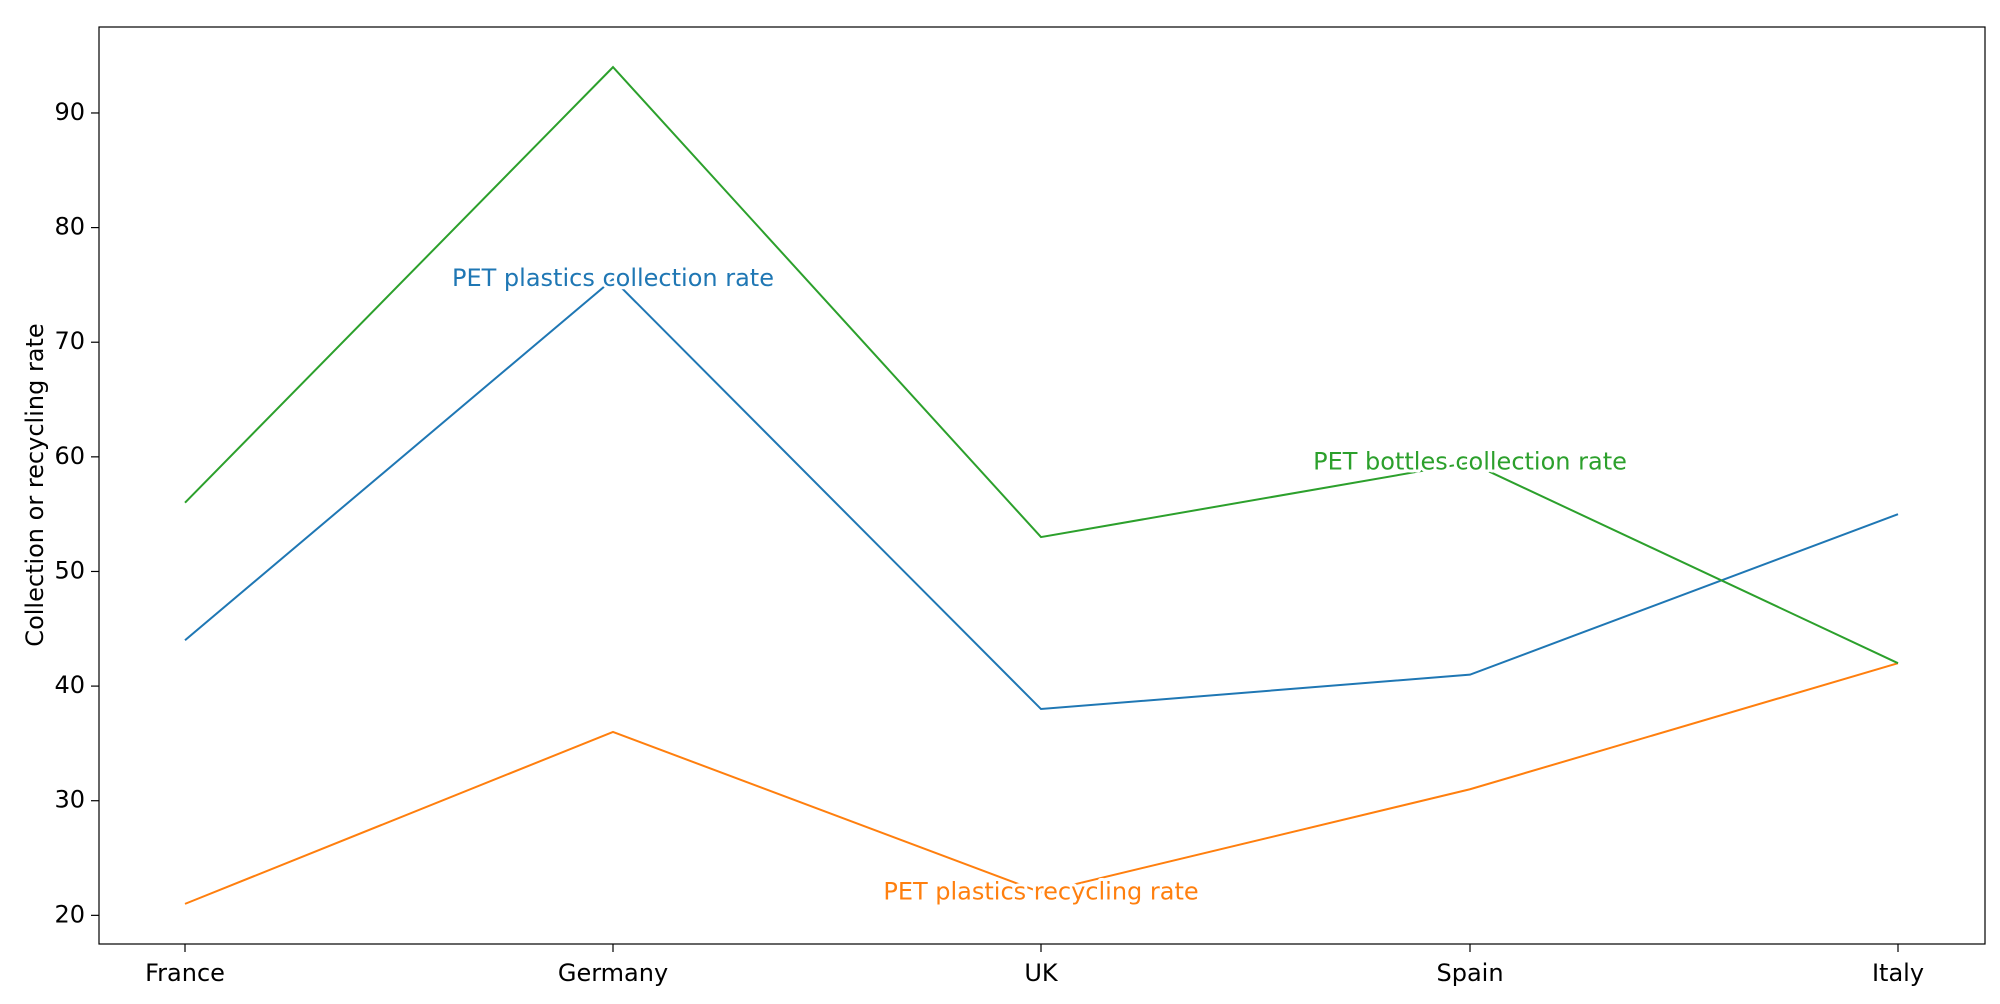  What do you see at coordinates (69, 800) in the screenshot?
I see `y-tick-label: 30` at bounding box center [69, 800].